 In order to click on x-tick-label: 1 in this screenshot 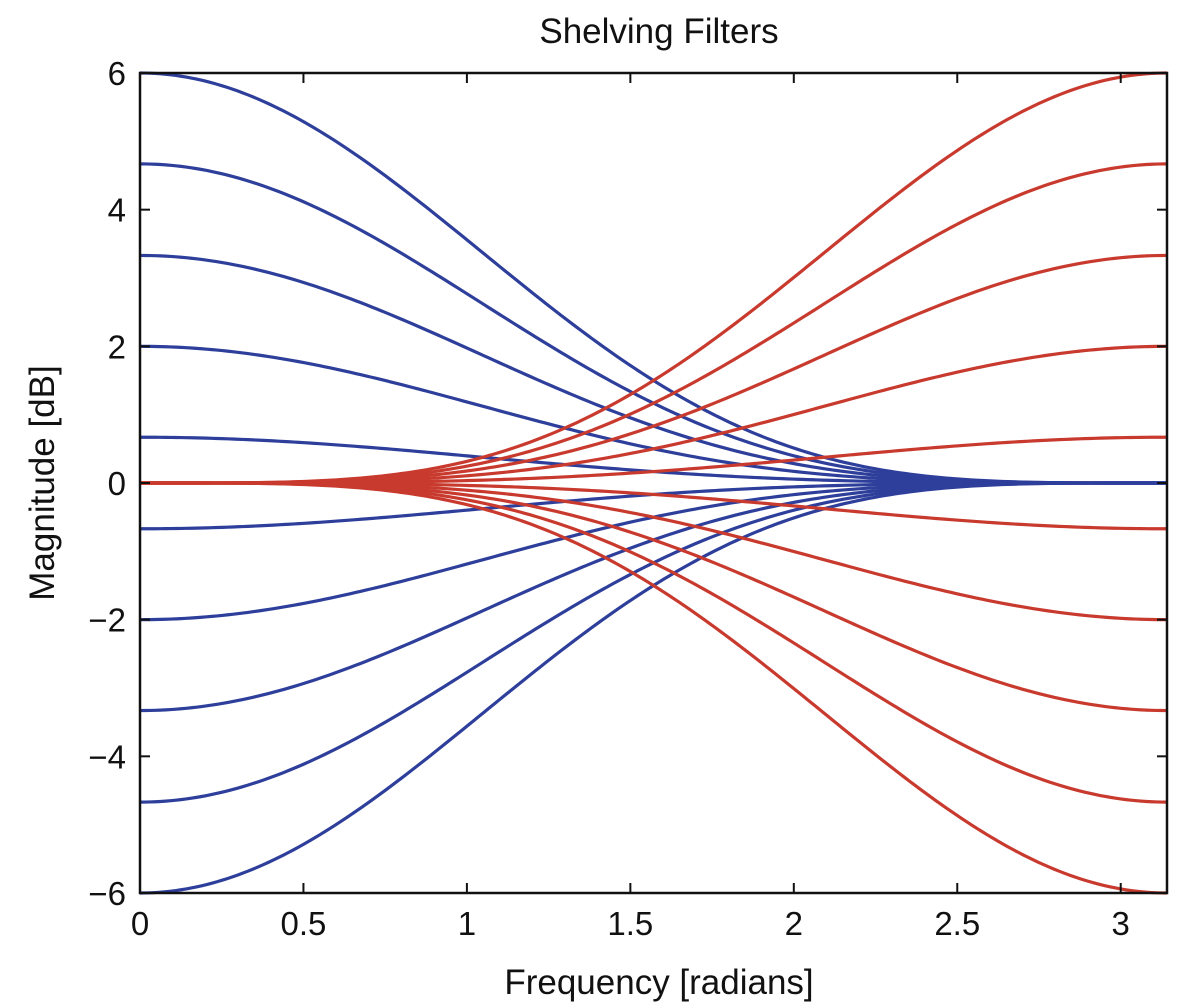, I will do `click(467, 923)`.